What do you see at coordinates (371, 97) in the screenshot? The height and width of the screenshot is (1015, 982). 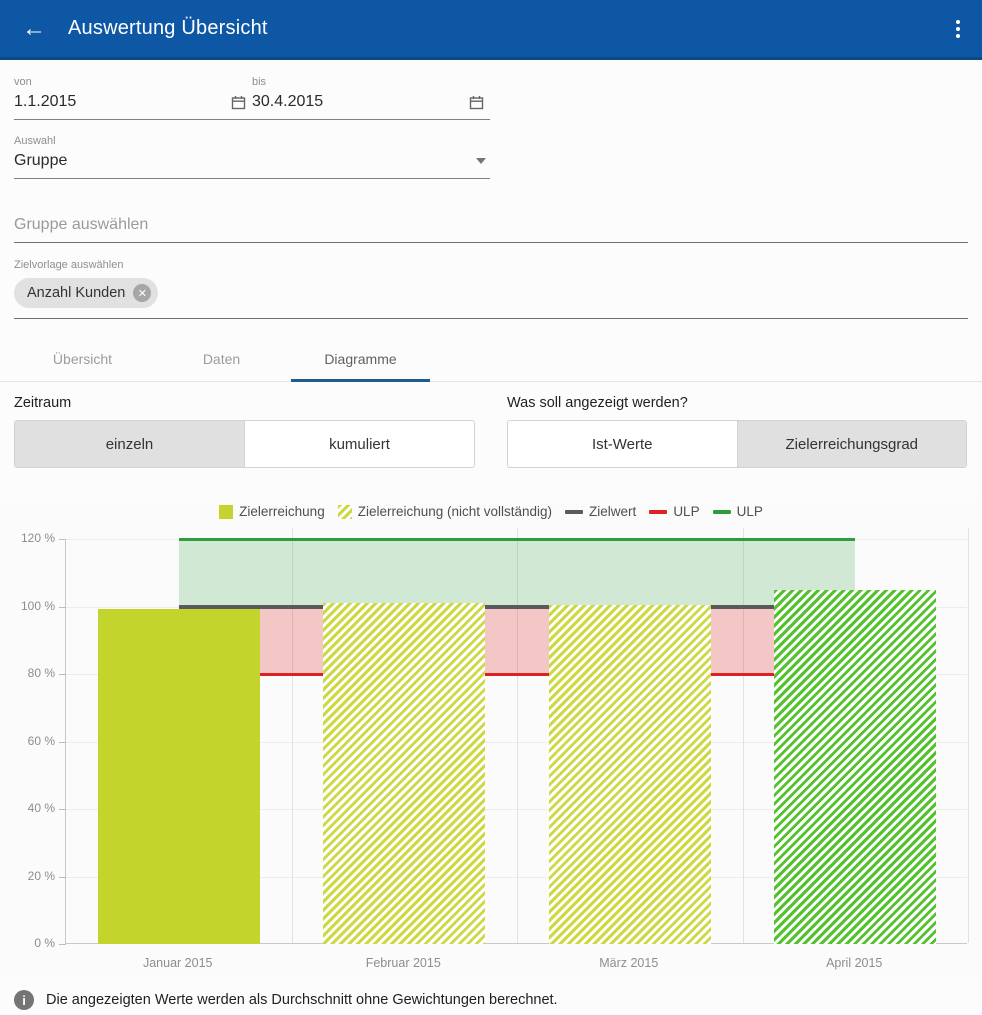 I see `date-to-field: bis 30.4.2015` at bounding box center [371, 97].